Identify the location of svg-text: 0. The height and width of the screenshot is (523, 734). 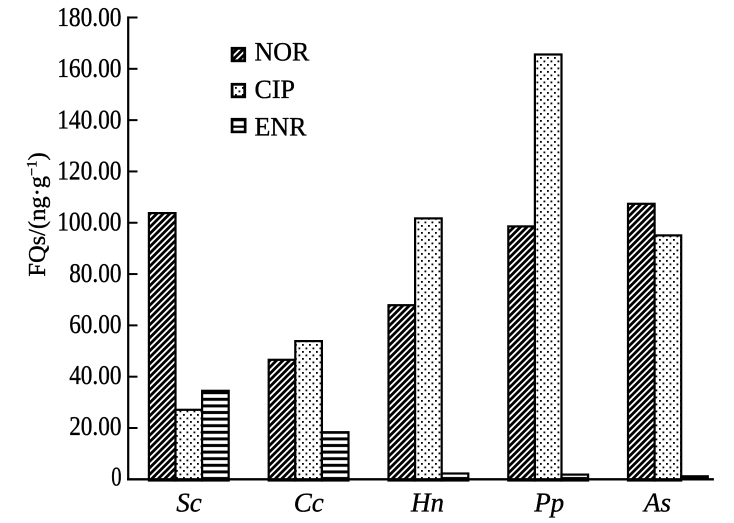
(116, 477).